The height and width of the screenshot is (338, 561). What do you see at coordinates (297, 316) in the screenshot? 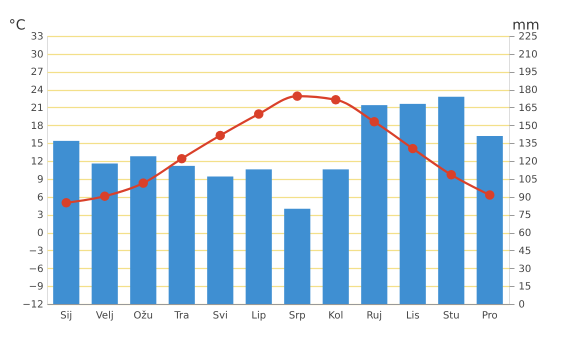
I see `x-tick-label: Srp` at bounding box center [297, 316].